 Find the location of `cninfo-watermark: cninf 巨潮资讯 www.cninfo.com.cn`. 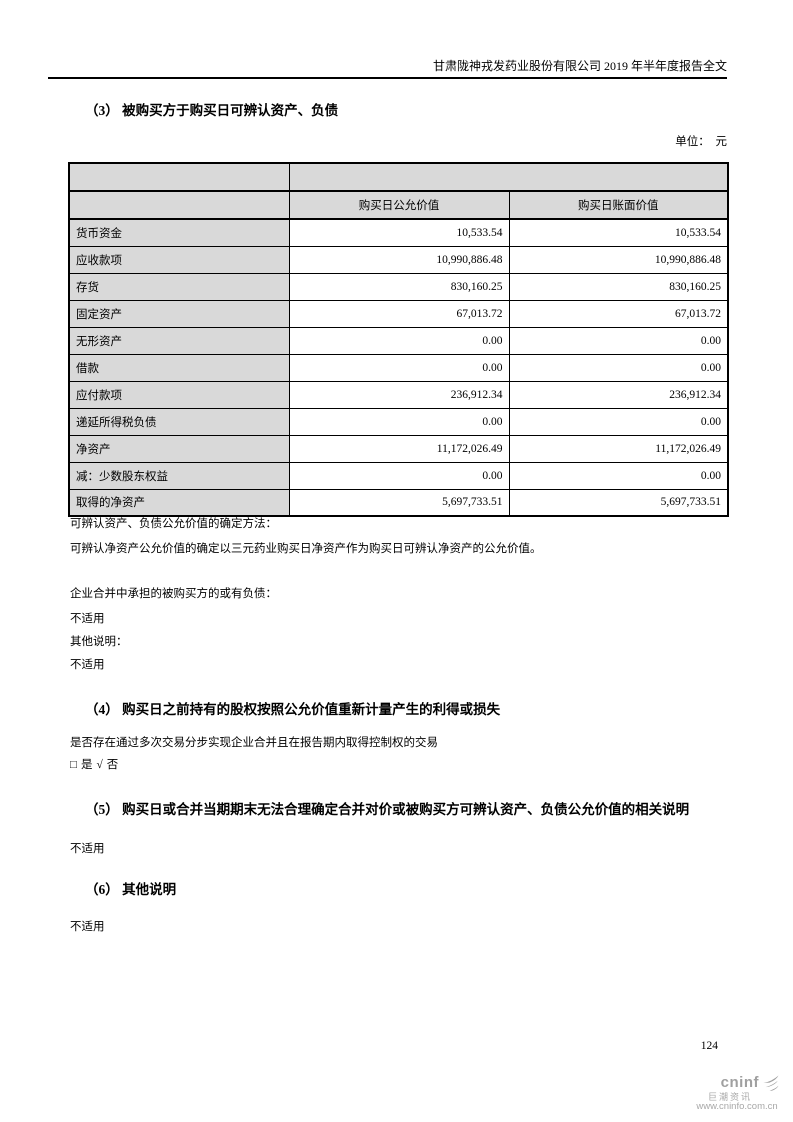

cninfo-watermark: cninf 巨潮资讯 www.cninfo.com.cn is located at coordinates (737, 1093).